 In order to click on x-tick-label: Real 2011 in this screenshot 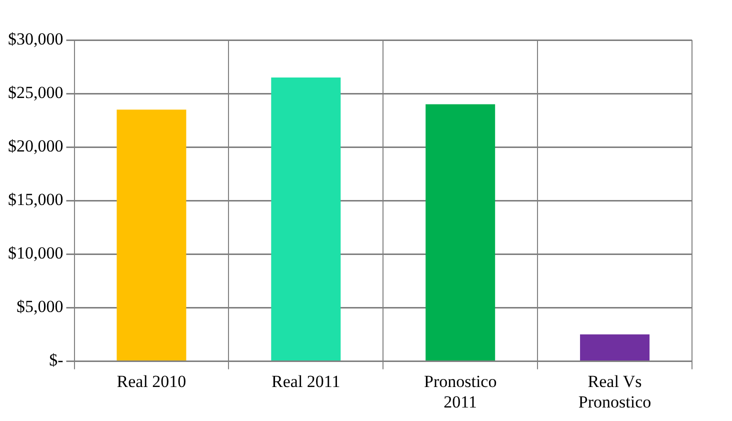, I will do `click(306, 381)`.